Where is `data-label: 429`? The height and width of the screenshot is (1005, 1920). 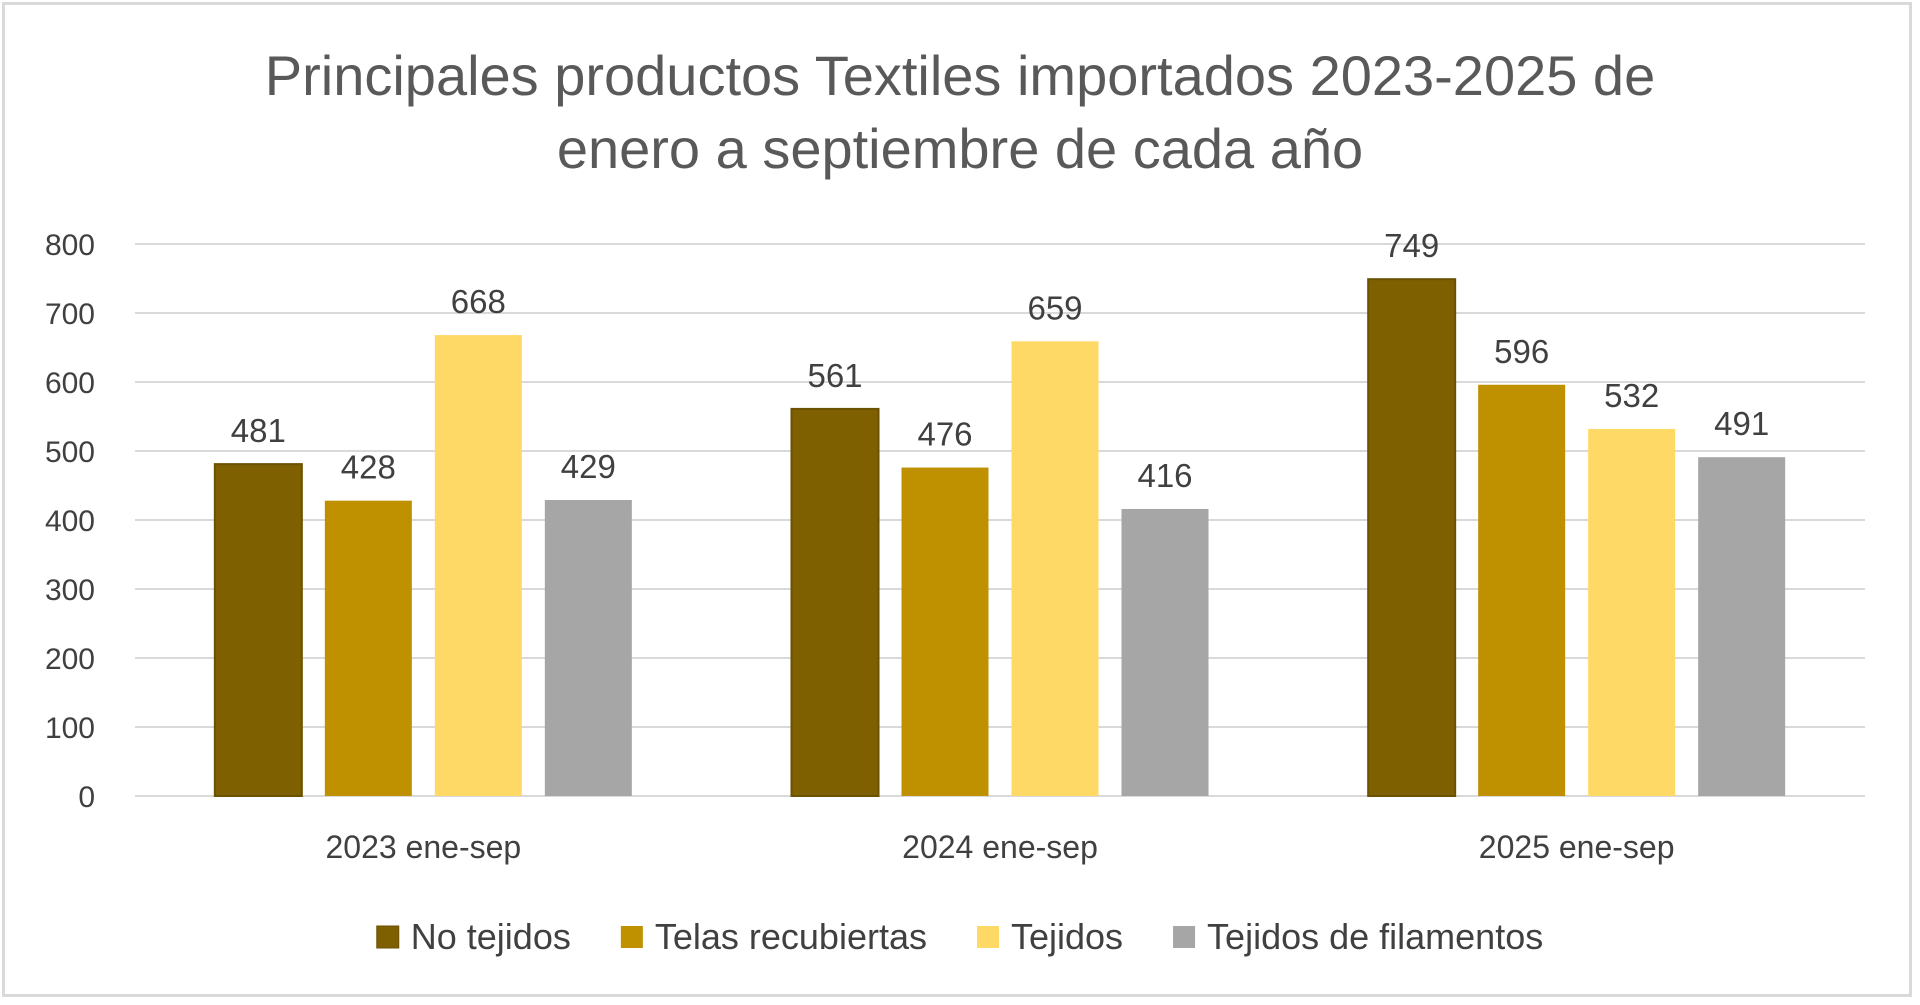
data-label: 429 is located at coordinates (588, 466).